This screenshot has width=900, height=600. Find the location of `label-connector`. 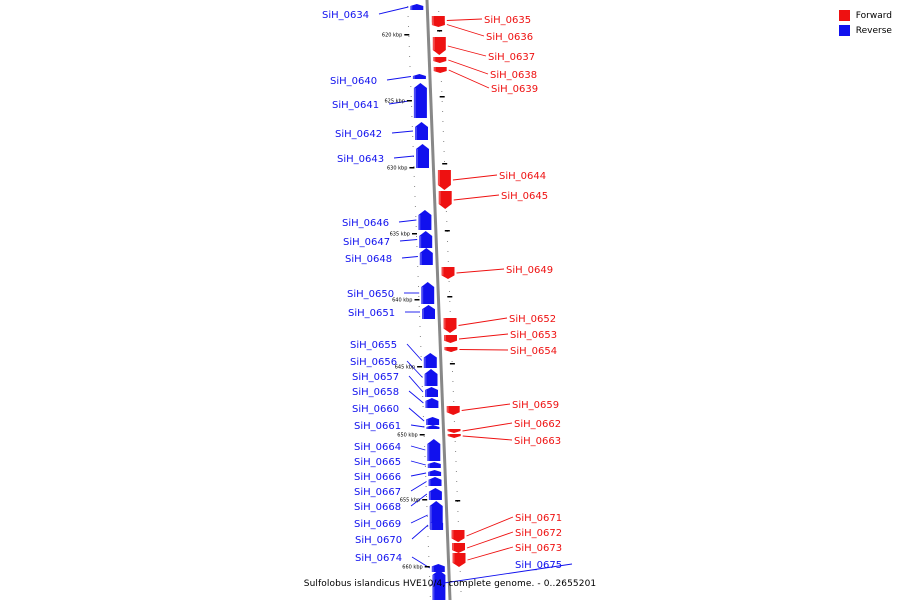

label-connector is located at coordinates (414, 369).